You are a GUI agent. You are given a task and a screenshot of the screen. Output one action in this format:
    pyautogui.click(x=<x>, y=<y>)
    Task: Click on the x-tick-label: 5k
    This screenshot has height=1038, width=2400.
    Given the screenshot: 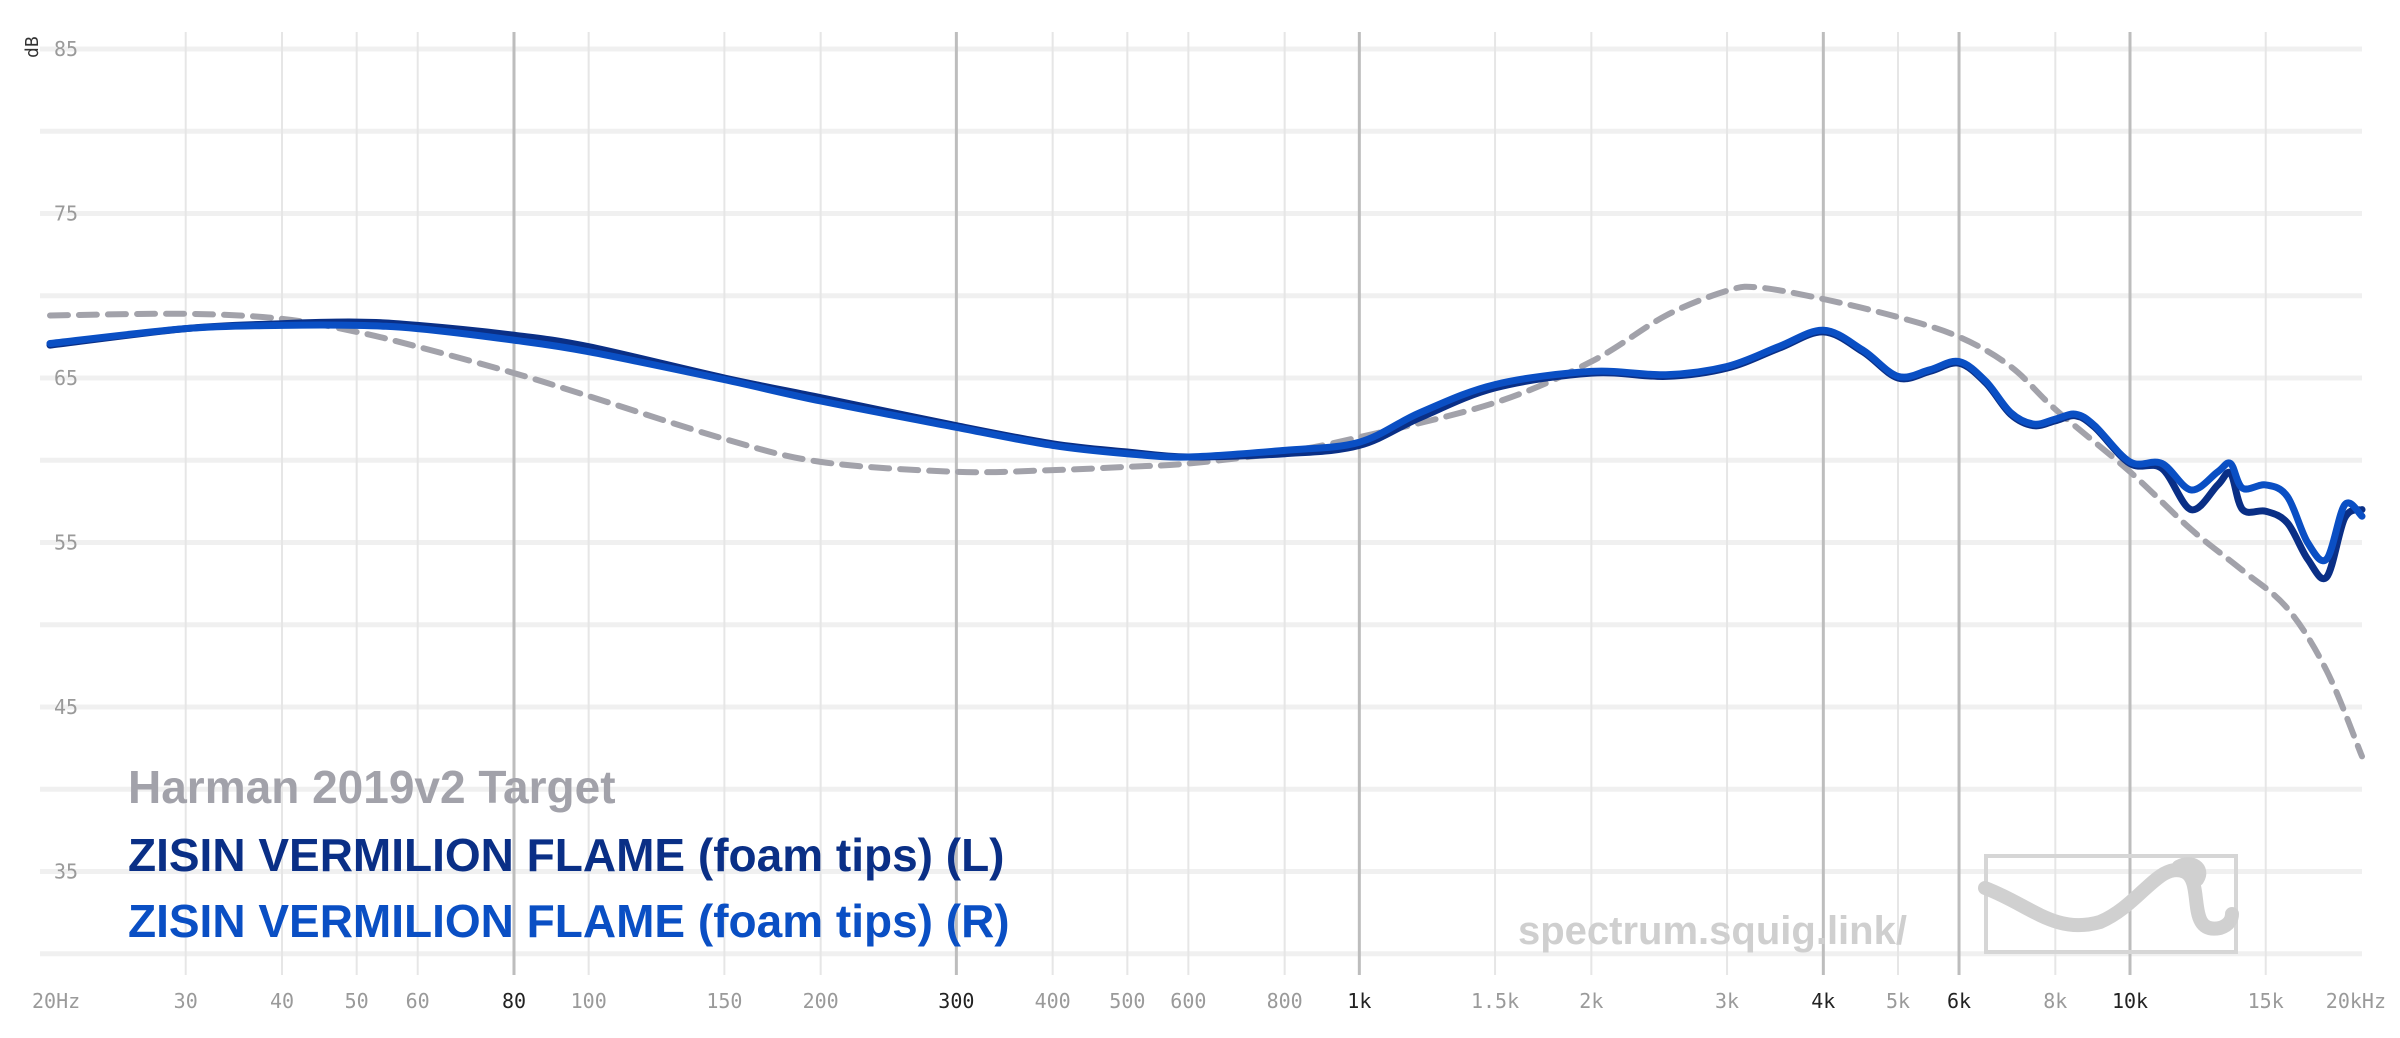 What is the action you would take?
    pyautogui.click(x=1898, y=1001)
    